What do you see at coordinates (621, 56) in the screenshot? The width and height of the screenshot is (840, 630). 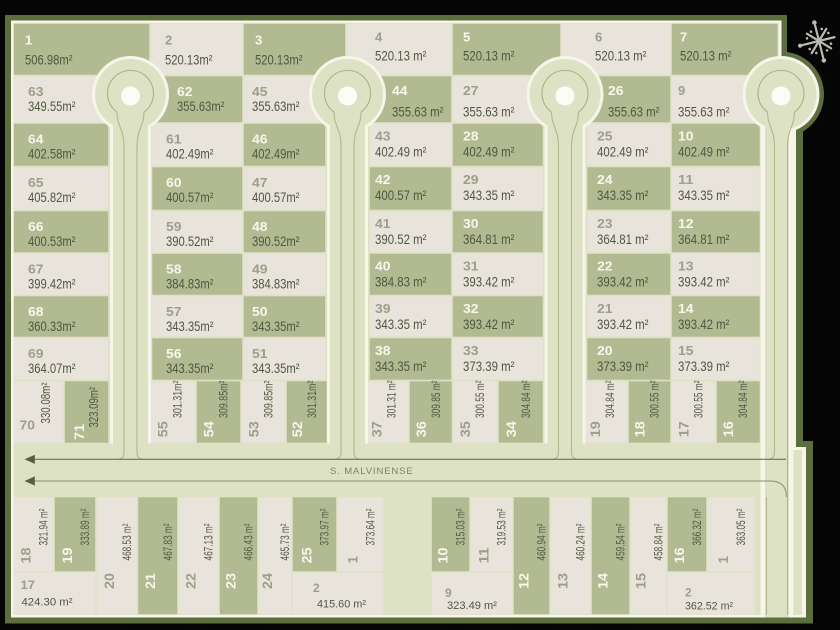 I see `svg-text: 520.13 m²` at bounding box center [621, 56].